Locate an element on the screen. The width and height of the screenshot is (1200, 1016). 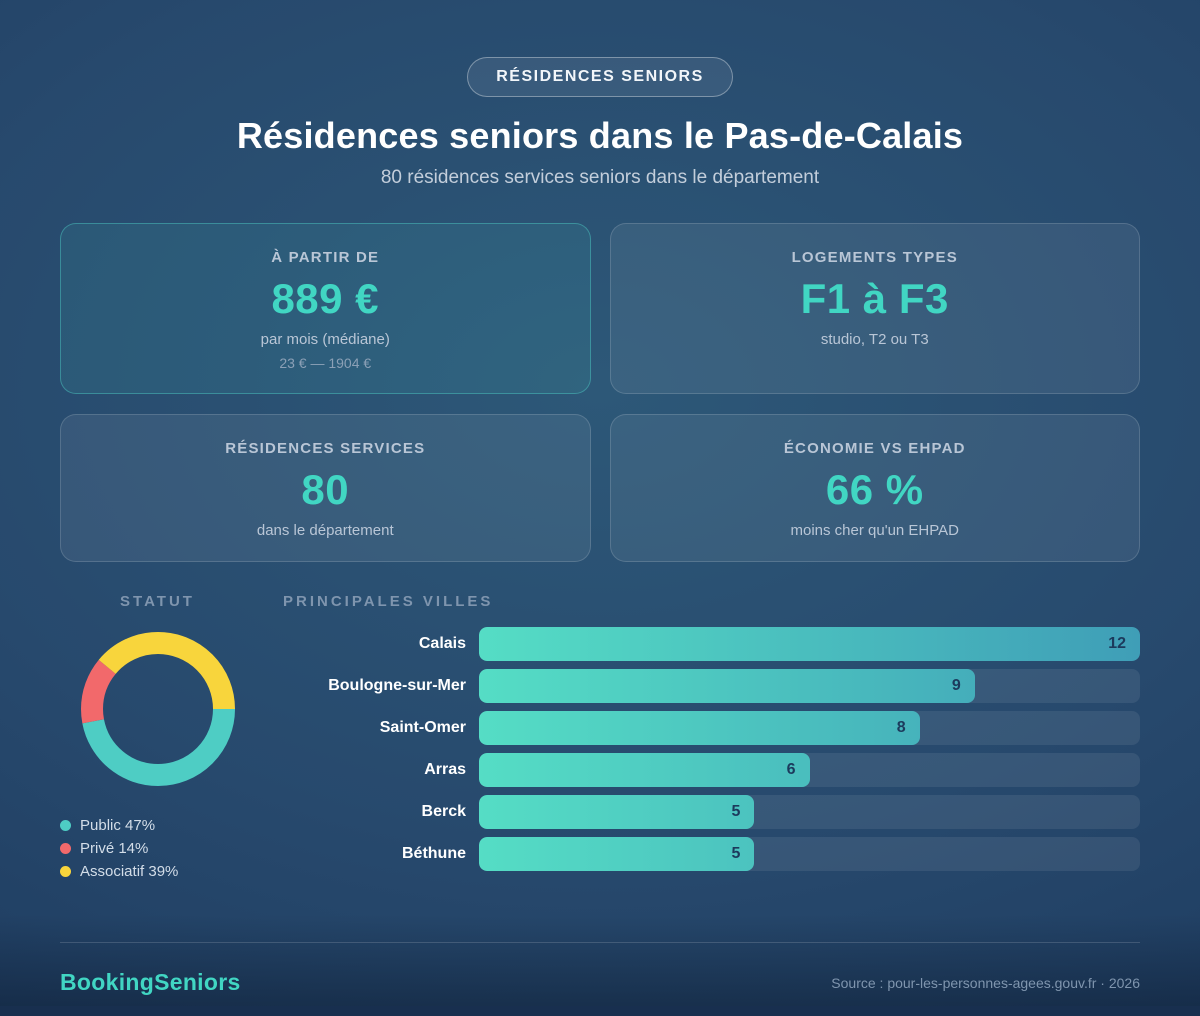
stat-card-label: ÉCONOMIE VS EHPAD is located at coordinates (874, 448).